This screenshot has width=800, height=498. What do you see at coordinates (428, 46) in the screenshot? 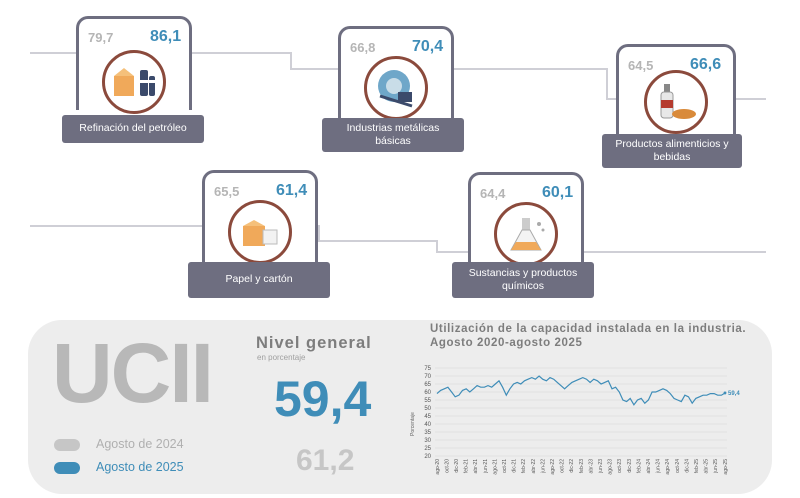
I see `sector-current-value: 70,4` at bounding box center [428, 46].